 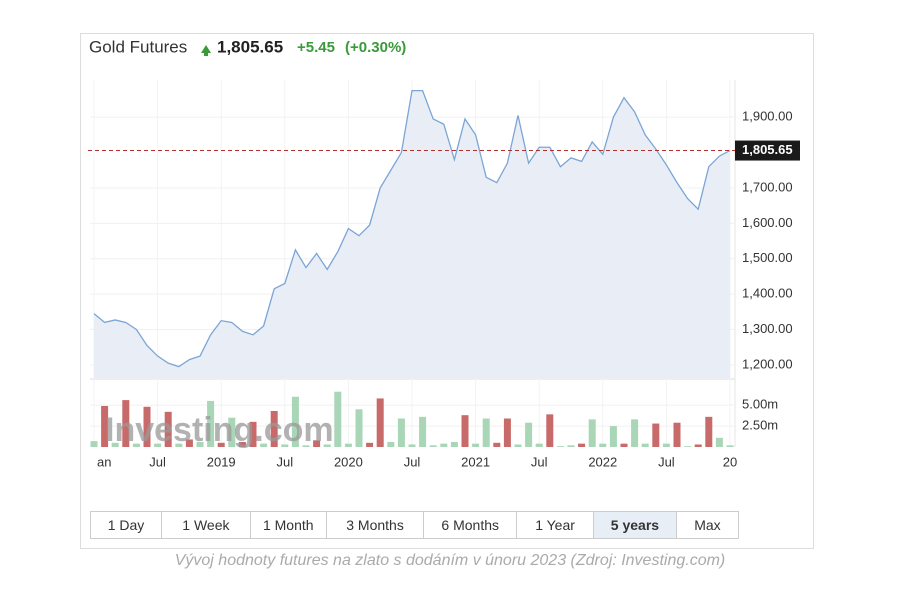 What do you see at coordinates (767, 328) in the screenshot?
I see `y-tick-label: 1,300.00` at bounding box center [767, 328].